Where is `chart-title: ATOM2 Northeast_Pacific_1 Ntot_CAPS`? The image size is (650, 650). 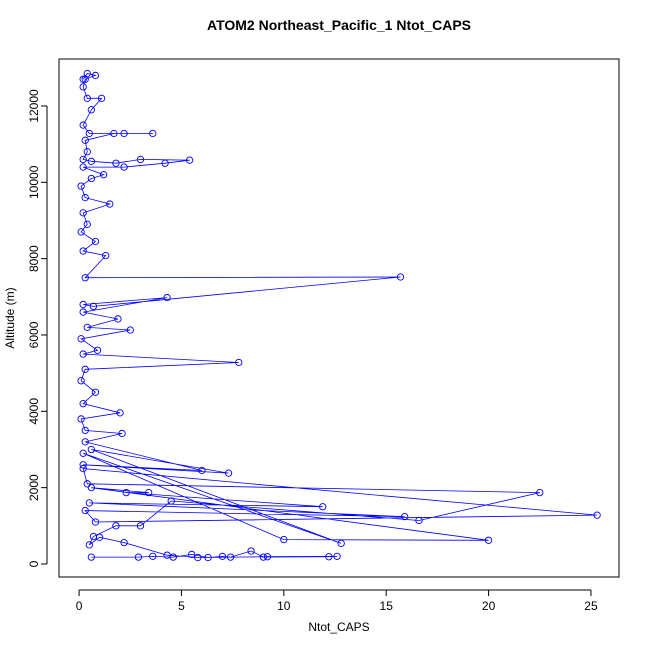 chart-title: ATOM2 Northeast_Pacific_1 Ntot_CAPS is located at coordinates (339, 25).